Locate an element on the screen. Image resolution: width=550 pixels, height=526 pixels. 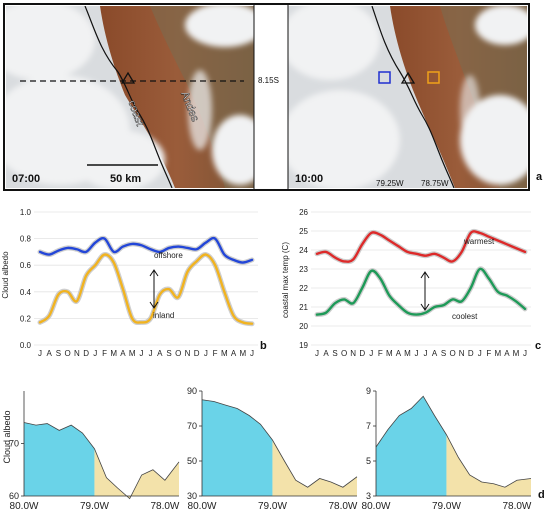
series-line-inland is located at coordinates (146, 289).